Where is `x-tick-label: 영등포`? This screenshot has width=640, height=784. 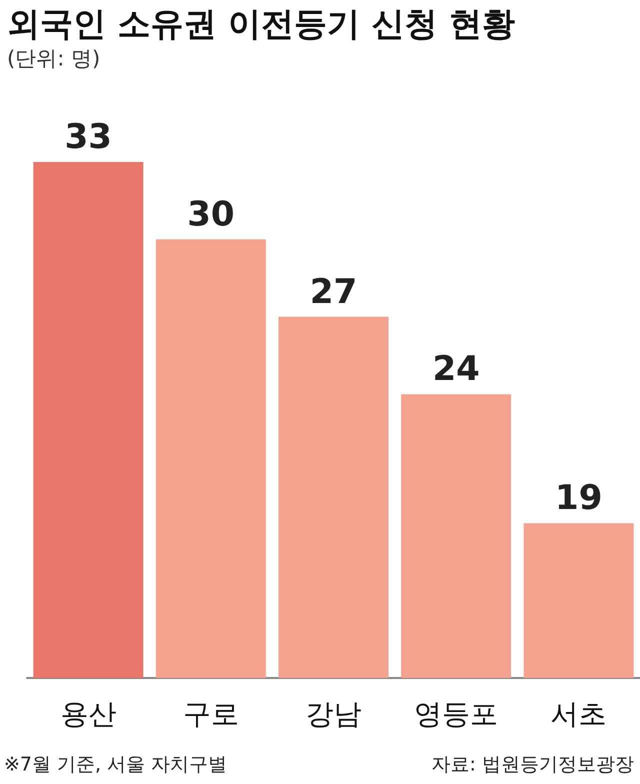
x-tick-label: 영등포 is located at coordinates (456, 714).